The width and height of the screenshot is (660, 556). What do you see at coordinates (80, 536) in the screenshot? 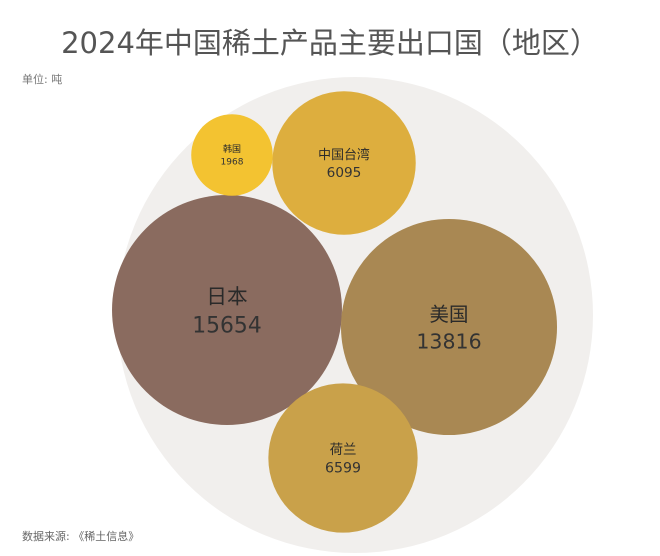
I see `source: 数据来源: 《稀土信息》` at bounding box center [80, 536].